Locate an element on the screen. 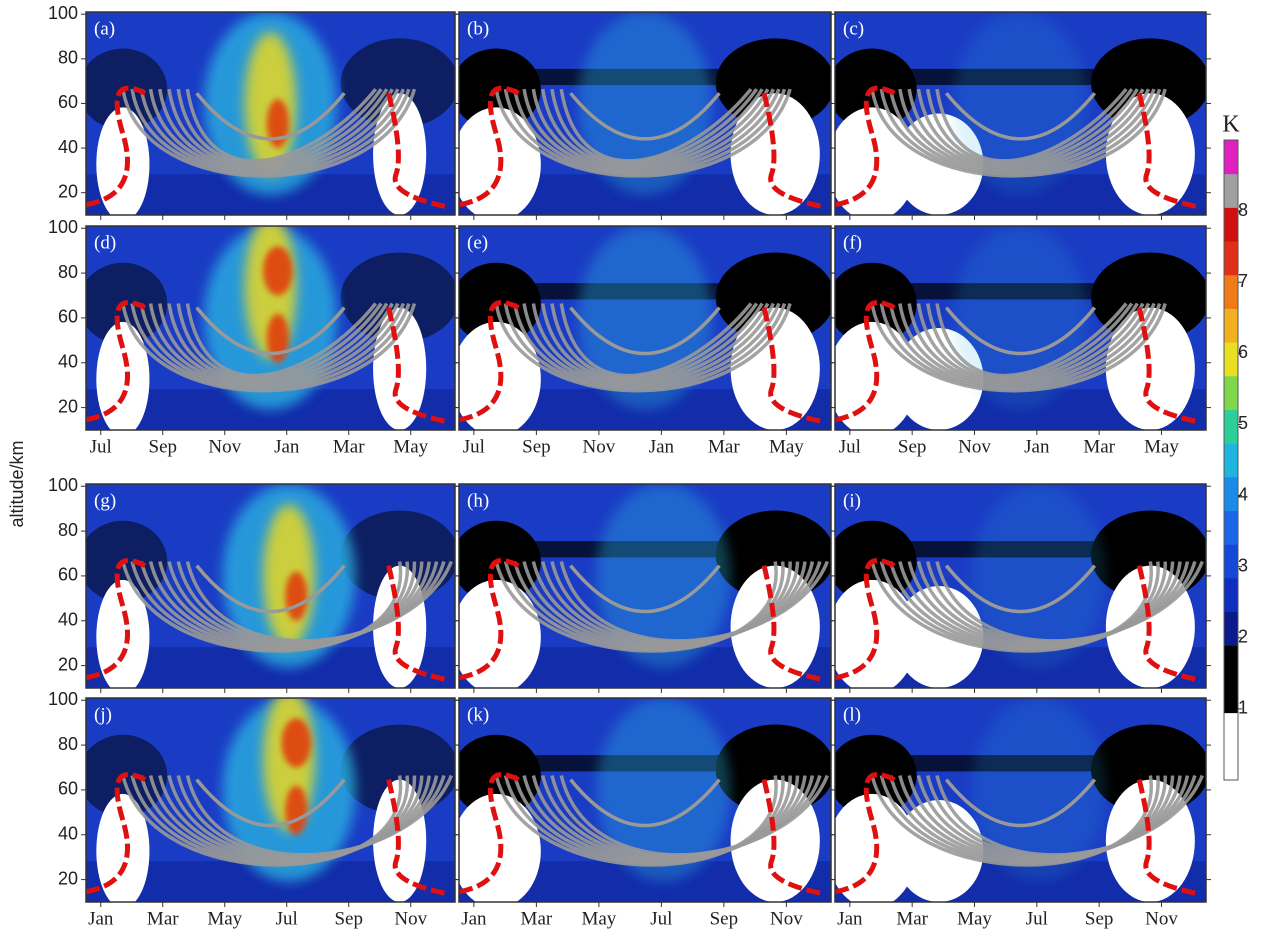 This screenshot has height=939, width=1264. heatmap-cyan is located at coordinates (663, 790).